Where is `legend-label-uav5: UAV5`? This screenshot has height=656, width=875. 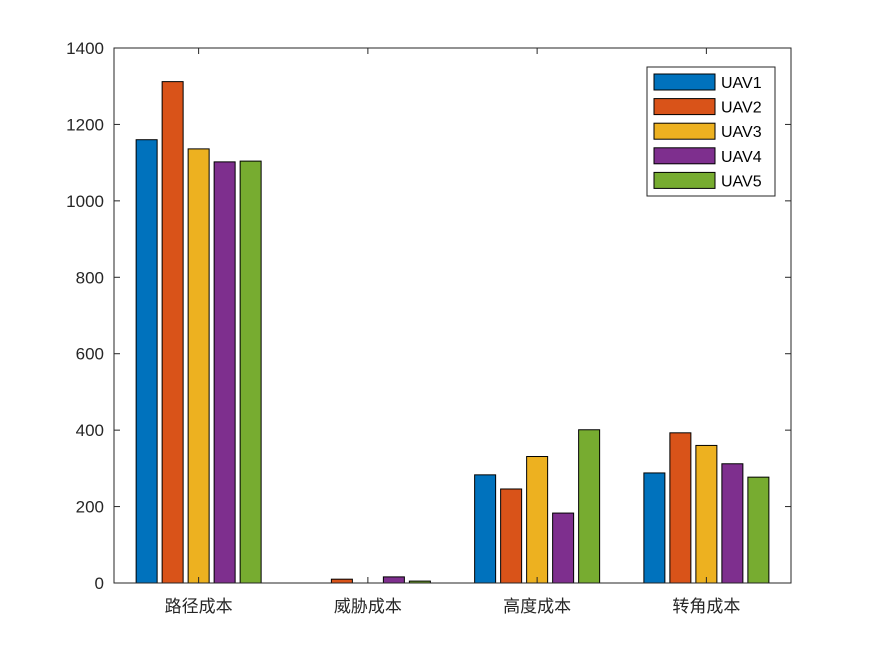
legend-label-uav5: UAV5 is located at coordinates (741, 181).